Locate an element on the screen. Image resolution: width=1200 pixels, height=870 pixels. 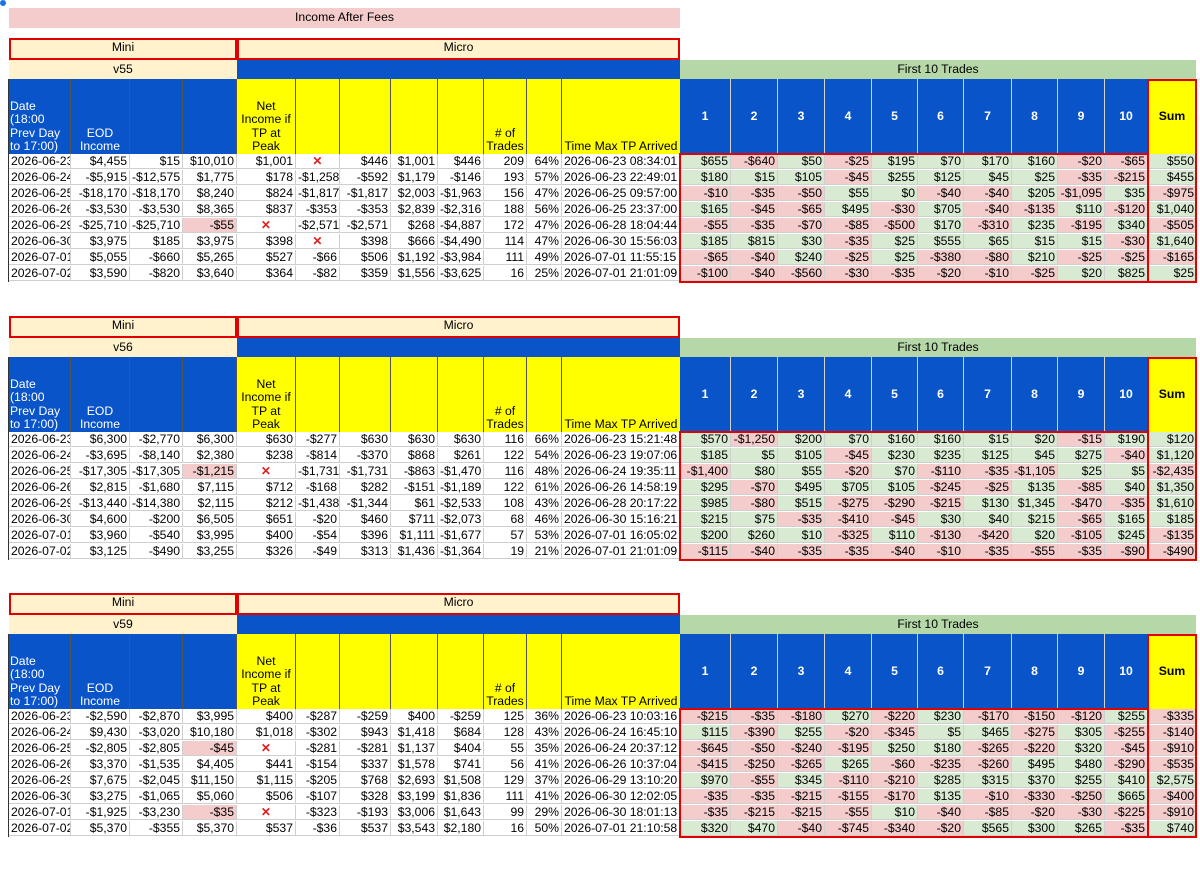
cell-no-tp: -$1,731 is located at coordinates (365, 471).